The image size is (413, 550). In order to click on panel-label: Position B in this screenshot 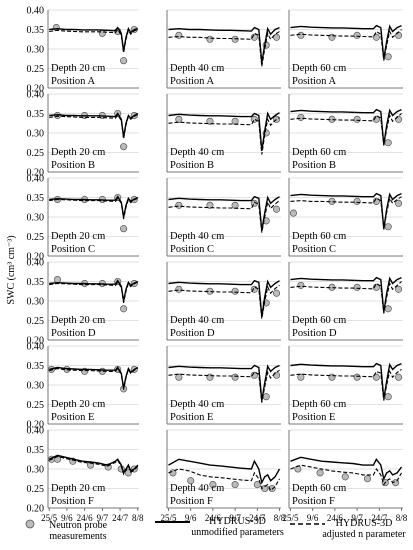, I will do `click(192, 165)`.